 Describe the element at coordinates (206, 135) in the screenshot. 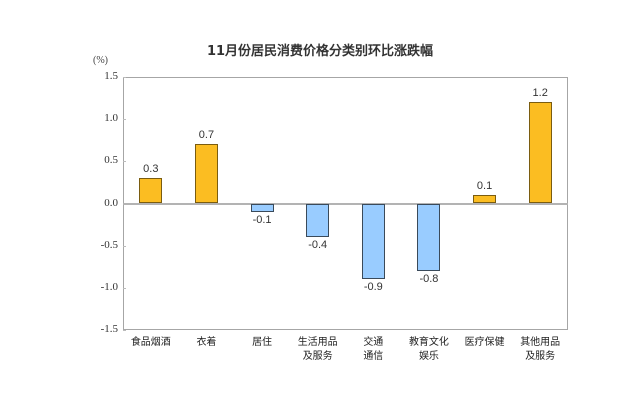

I see `bar-value-label: 0.7` at that location.